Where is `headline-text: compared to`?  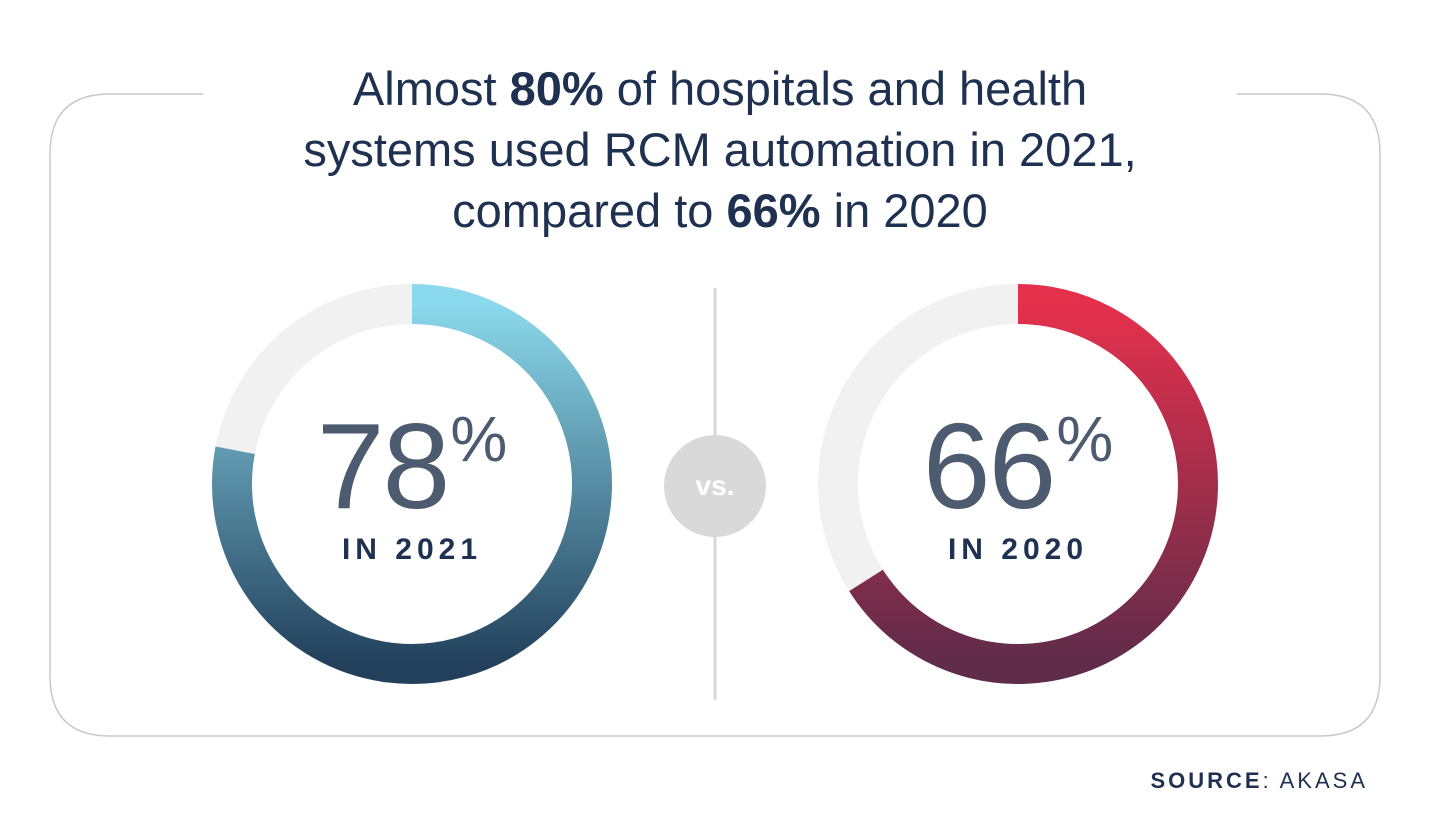 headline-text: compared to is located at coordinates (589, 210).